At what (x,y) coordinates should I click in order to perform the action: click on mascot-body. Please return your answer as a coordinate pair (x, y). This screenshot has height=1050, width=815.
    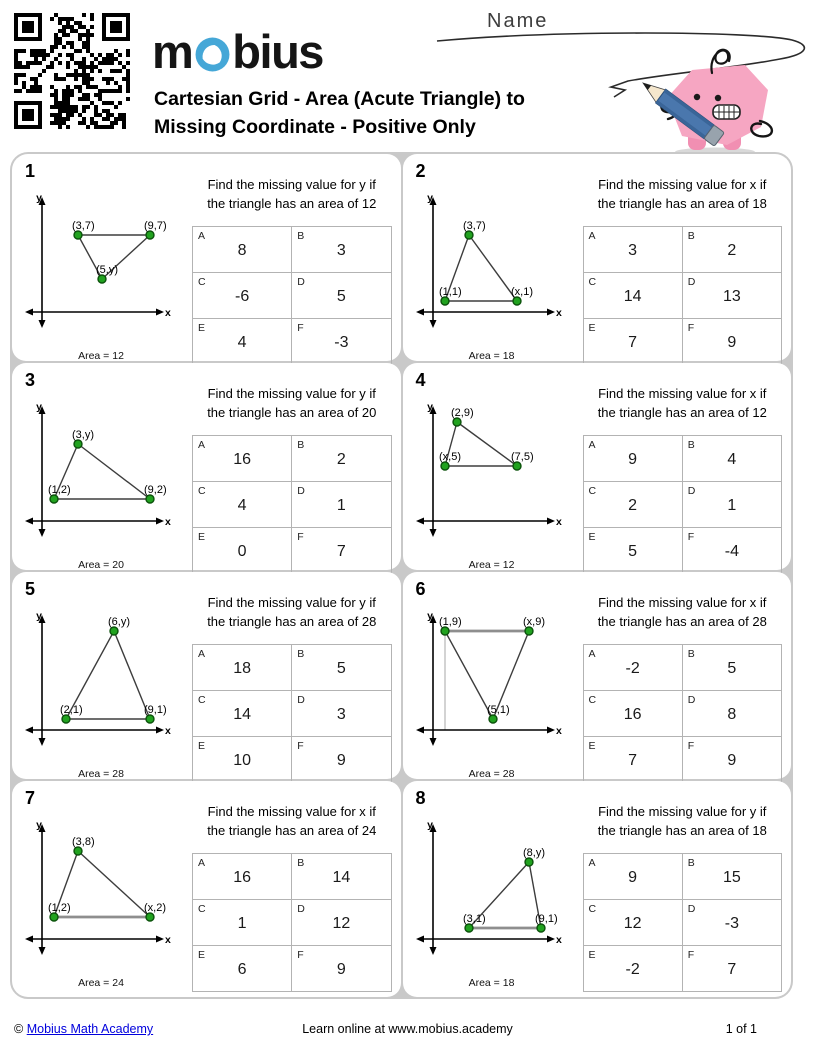
    Looking at the image, I should click on (717, 105).